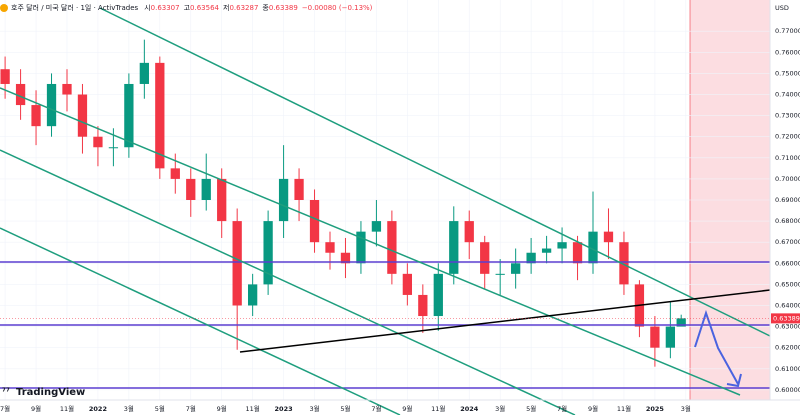  What do you see at coordinates (226, 7) in the screenshot?
I see `quote-label: 저` at bounding box center [226, 7].